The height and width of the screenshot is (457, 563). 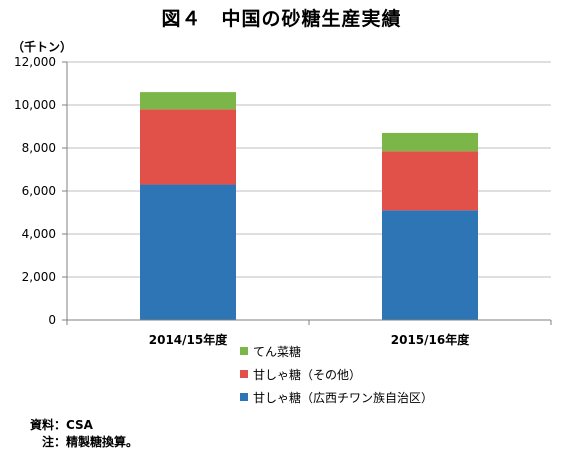 What do you see at coordinates (39, 277) in the screenshot?
I see `y-tick-label: 2,000` at bounding box center [39, 277].